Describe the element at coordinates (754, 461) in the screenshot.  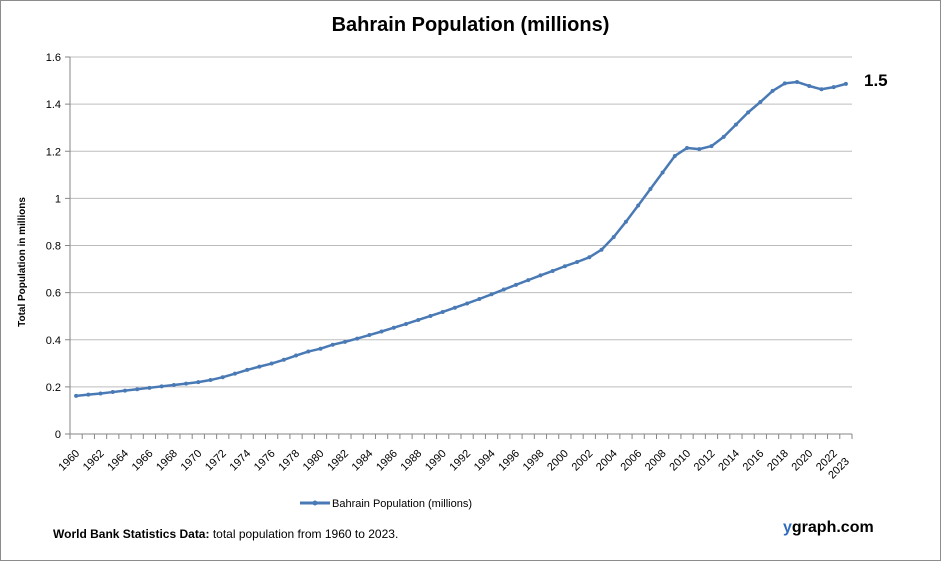
I see `x-tick-label: 2016` at that location.